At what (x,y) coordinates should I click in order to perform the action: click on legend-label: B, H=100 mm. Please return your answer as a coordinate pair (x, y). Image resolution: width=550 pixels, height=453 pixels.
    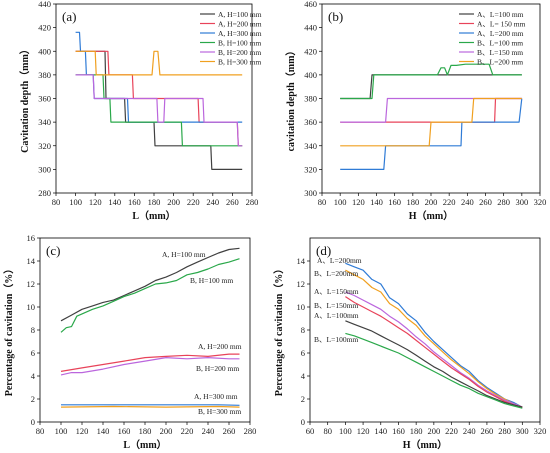
    Looking at the image, I should click on (239, 43).